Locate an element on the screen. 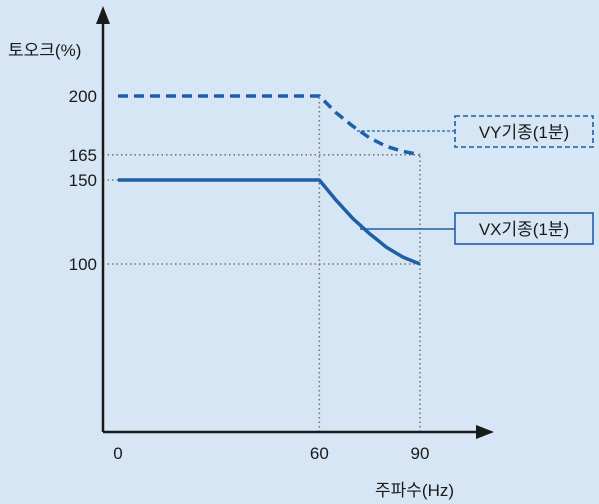  legend-box-vy is located at coordinates (524, 131).